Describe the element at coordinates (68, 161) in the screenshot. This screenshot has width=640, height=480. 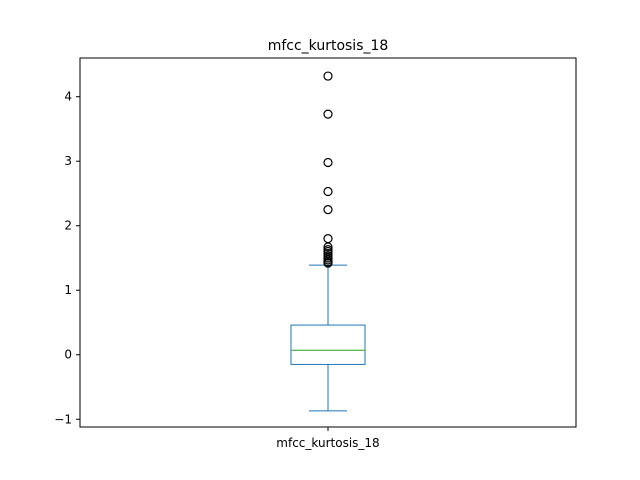
I see `y-tick-label: 3` at that location.